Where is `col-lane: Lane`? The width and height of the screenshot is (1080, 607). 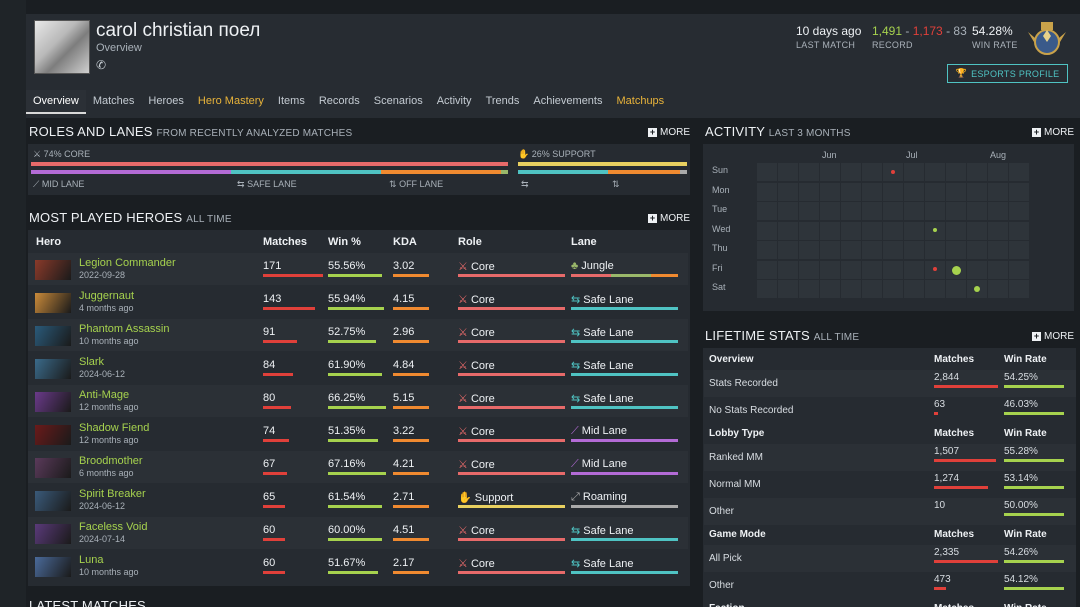
col-lane: Lane is located at coordinates (584, 242).